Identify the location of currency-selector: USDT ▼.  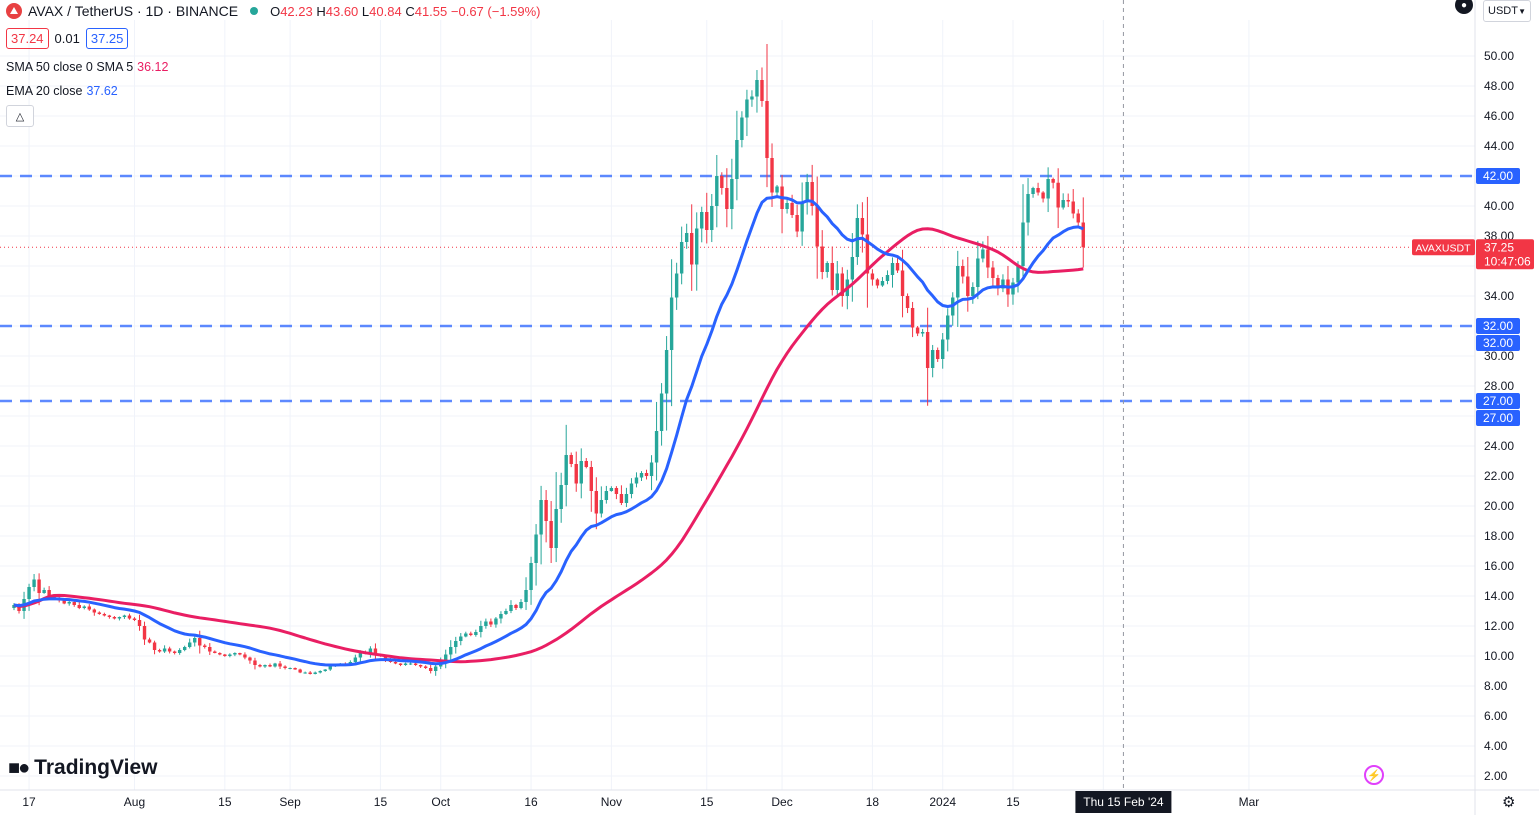
(1507, 11).